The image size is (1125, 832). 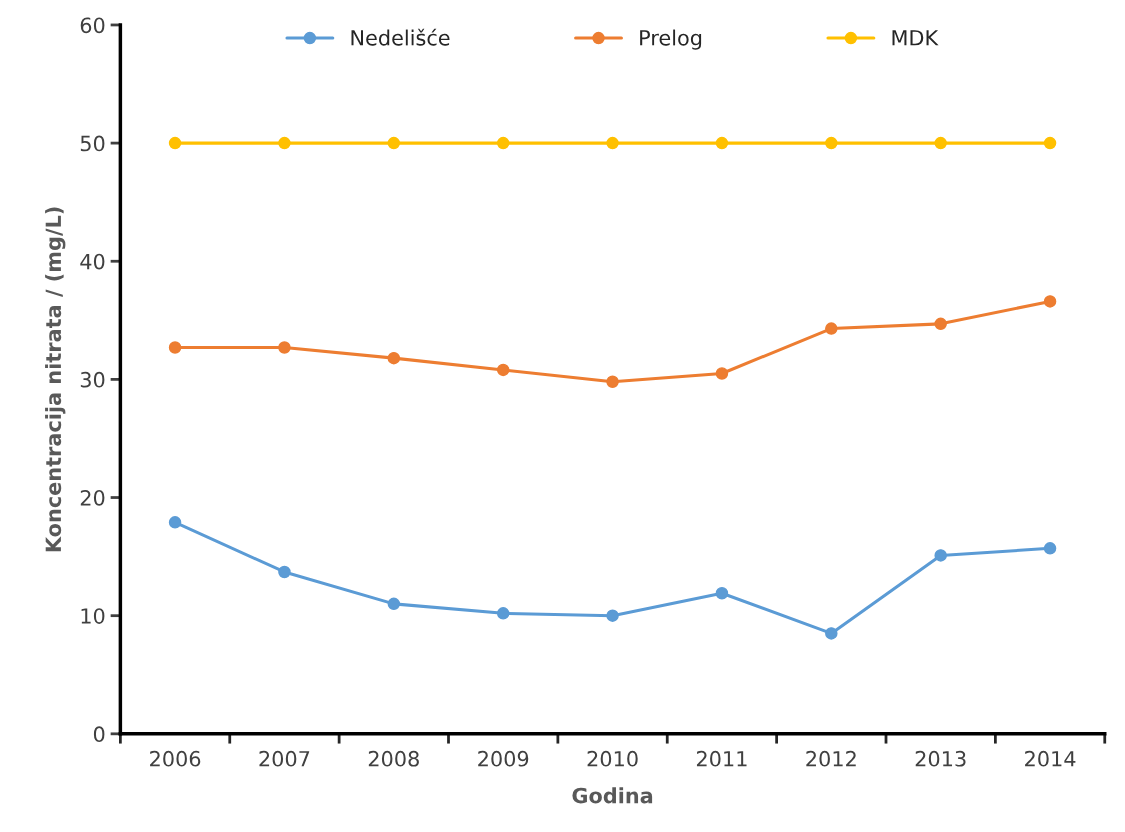 I want to click on y-tick-label: 30, so click(x=92, y=379).